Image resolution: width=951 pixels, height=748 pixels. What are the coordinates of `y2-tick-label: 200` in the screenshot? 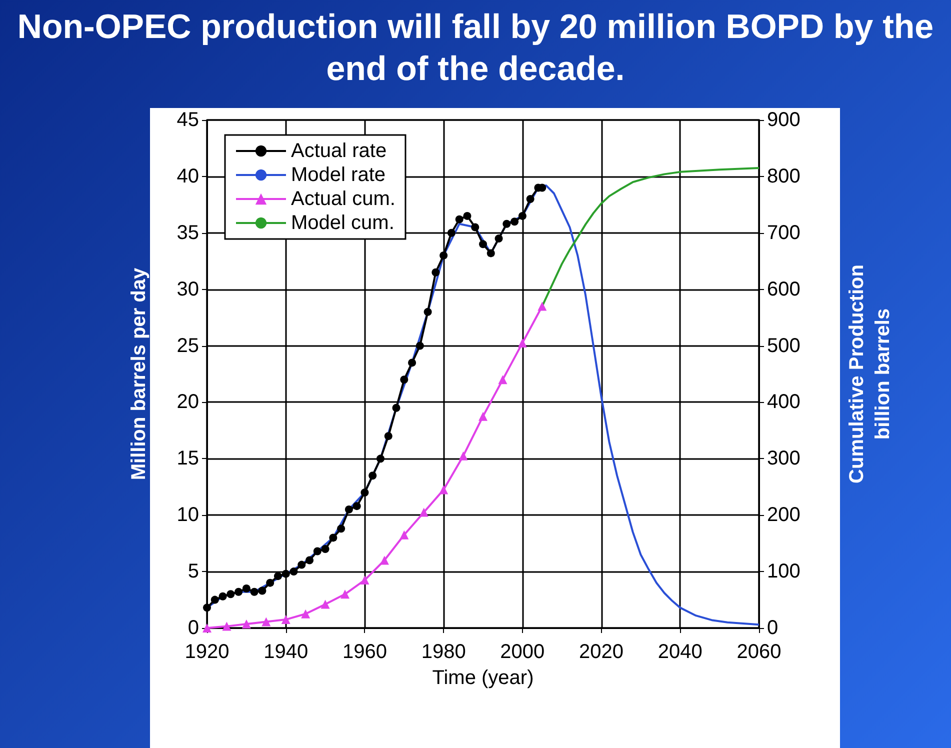 It's located at (783, 515).